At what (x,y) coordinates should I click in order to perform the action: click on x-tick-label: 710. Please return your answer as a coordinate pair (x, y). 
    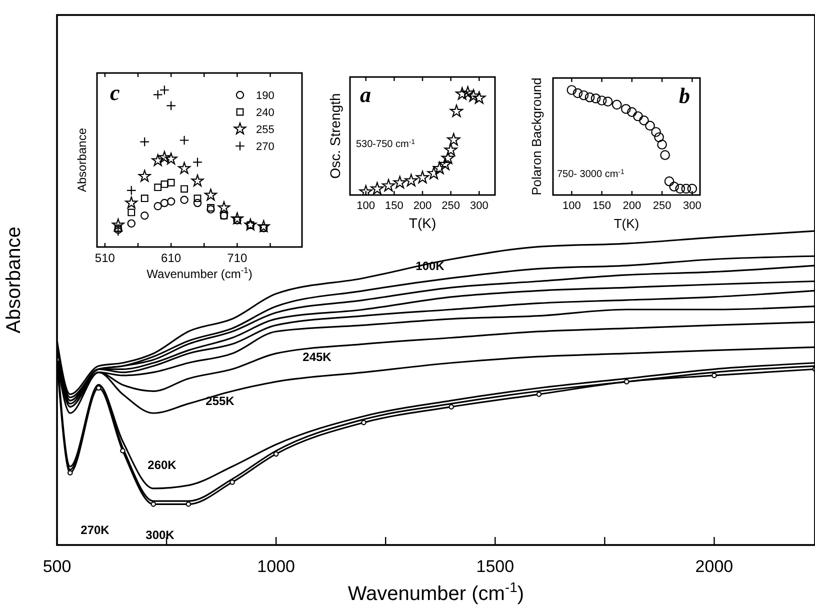
    Looking at the image, I should click on (237, 258).